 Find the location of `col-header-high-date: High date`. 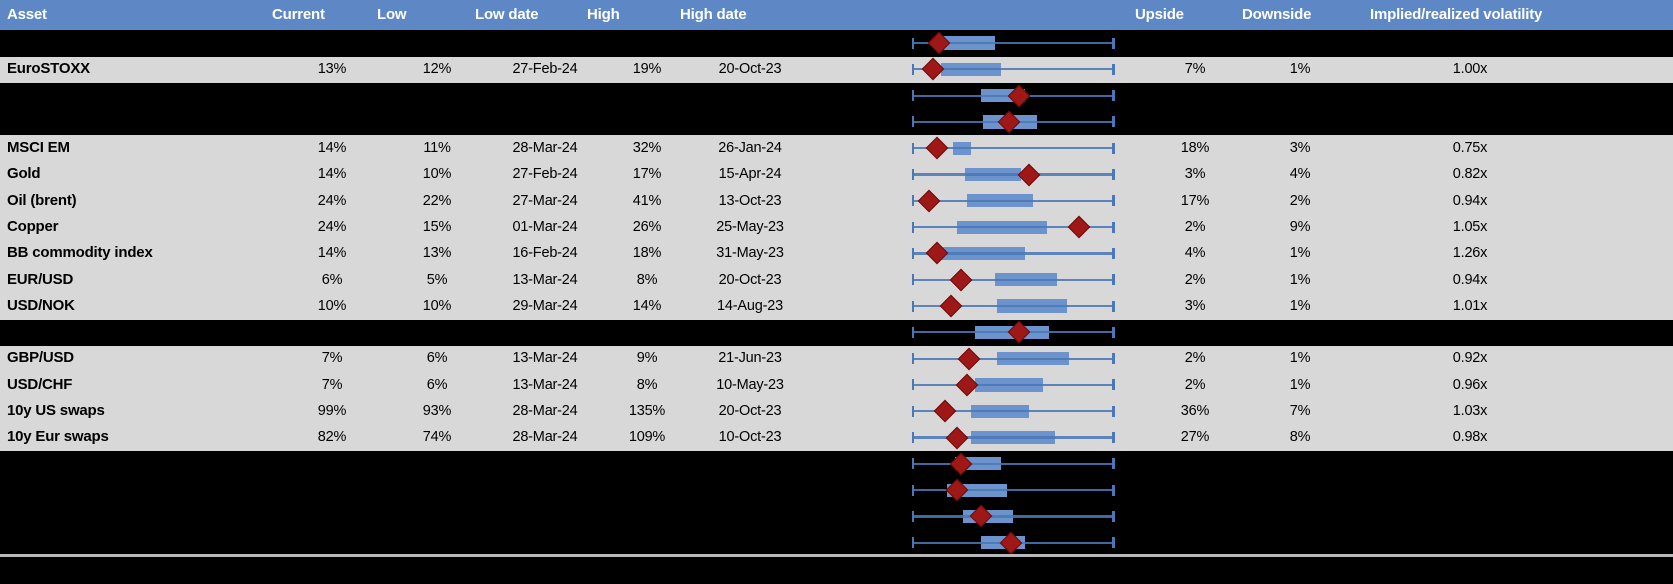

col-header-high-date: High date is located at coordinates (713, 14).